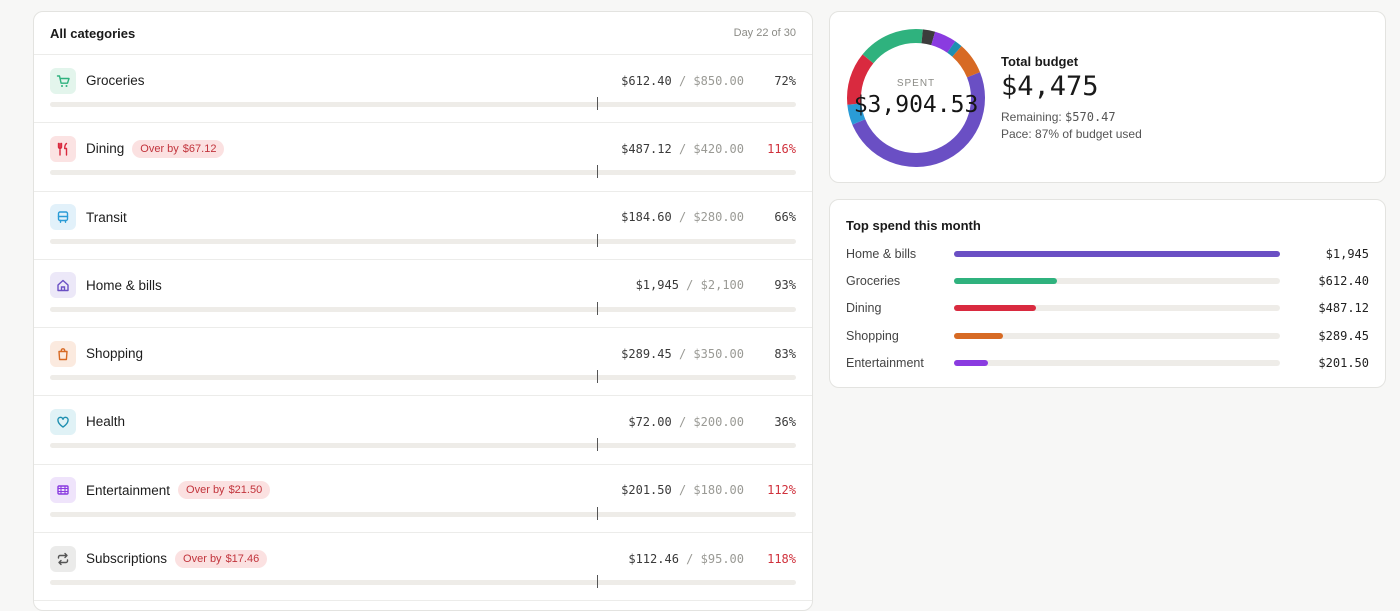 This screenshot has height=611, width=1400. Describe the element at coordinates (63, 285) in the screenshot. I see `home-icon` at that location.